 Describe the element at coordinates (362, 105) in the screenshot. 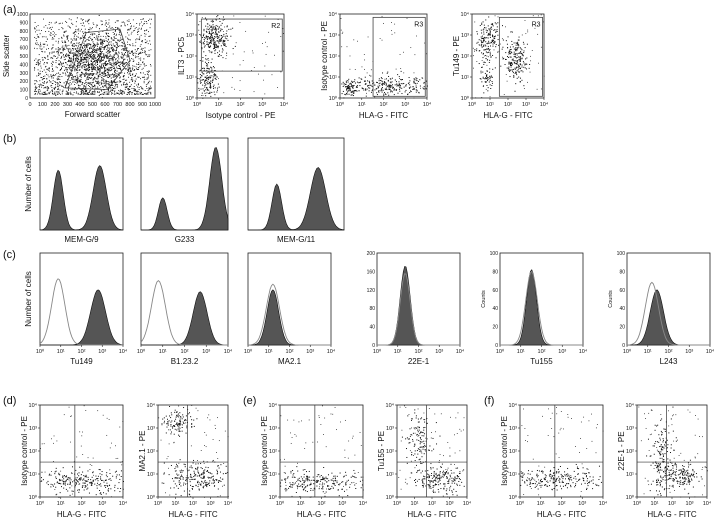

I see `a3-xtick-label: 10¹` at that location.